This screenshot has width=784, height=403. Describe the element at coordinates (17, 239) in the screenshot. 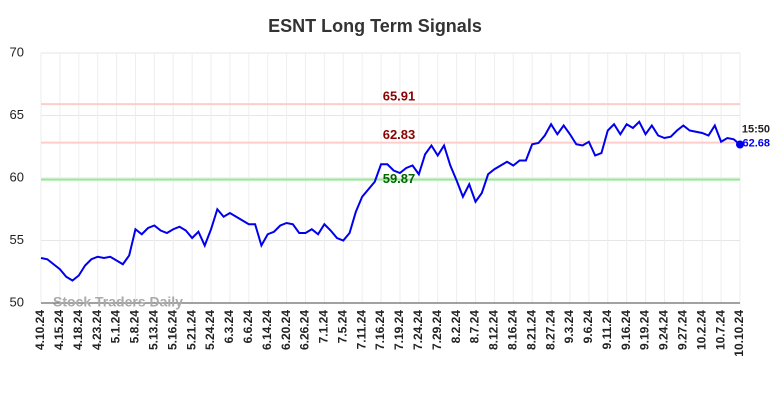

I see `y-tick-label: 55` at that location.